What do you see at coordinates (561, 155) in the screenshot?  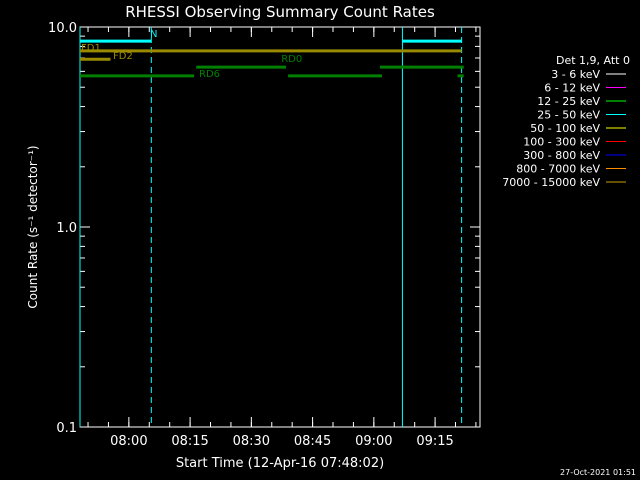 I see `legend-label: 300 - 800 keV` at bounding box center [561, 155].